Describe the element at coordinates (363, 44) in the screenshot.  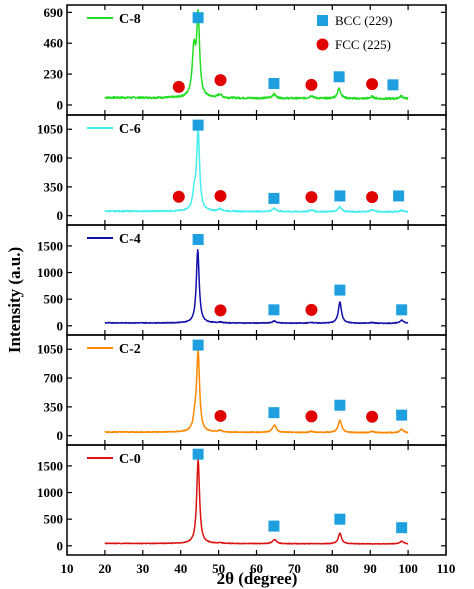
I see `legend-fcc-label: FCC (225)` at that location.